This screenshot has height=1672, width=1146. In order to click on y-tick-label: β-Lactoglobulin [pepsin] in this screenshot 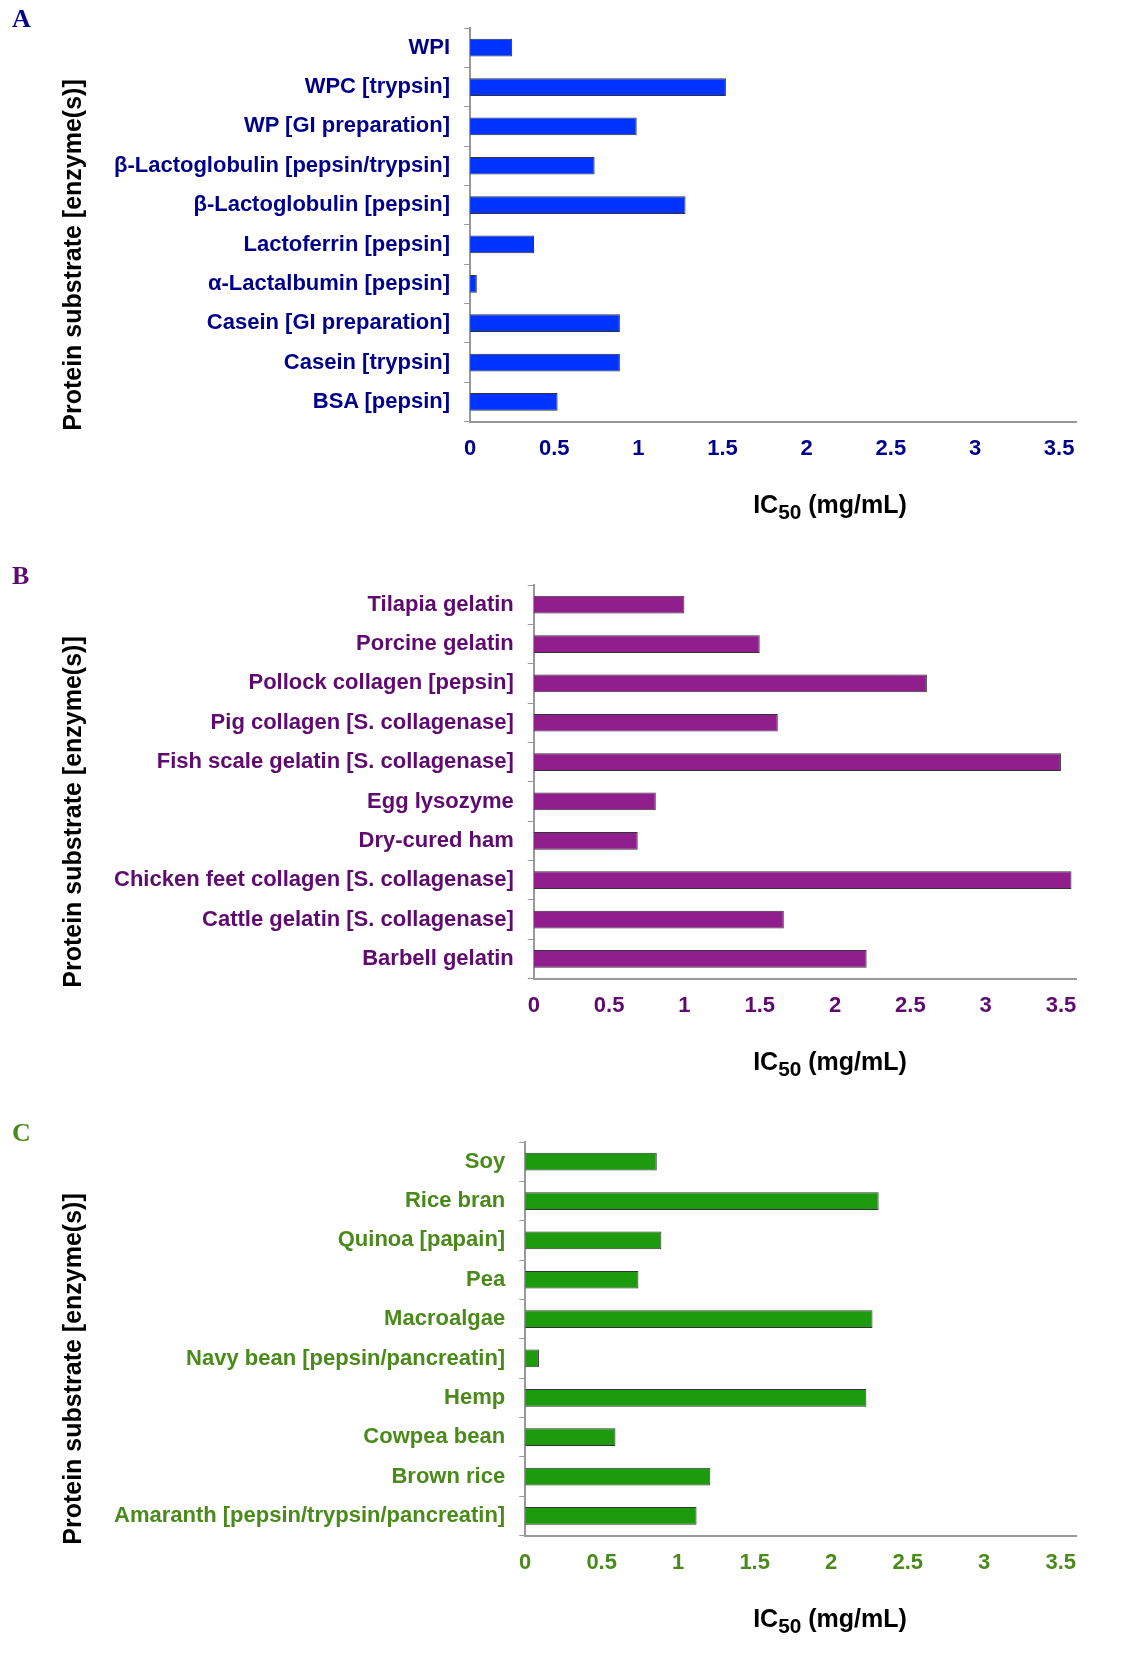, I will do `click(322, 204)`.